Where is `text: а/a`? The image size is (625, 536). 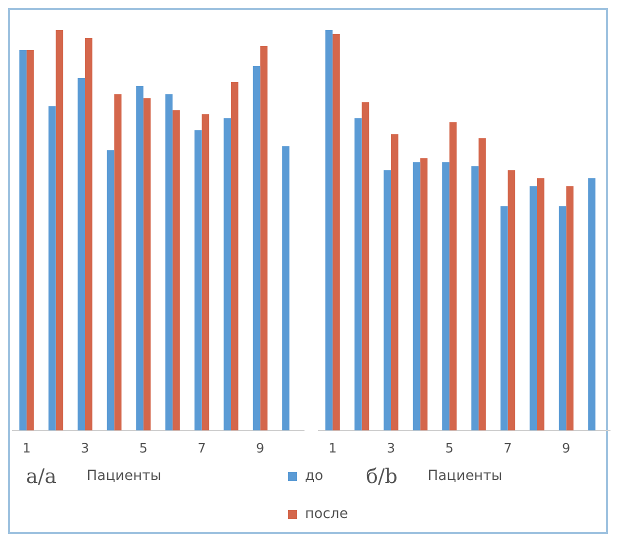 text: а/a is located at coordinates (41, 476).